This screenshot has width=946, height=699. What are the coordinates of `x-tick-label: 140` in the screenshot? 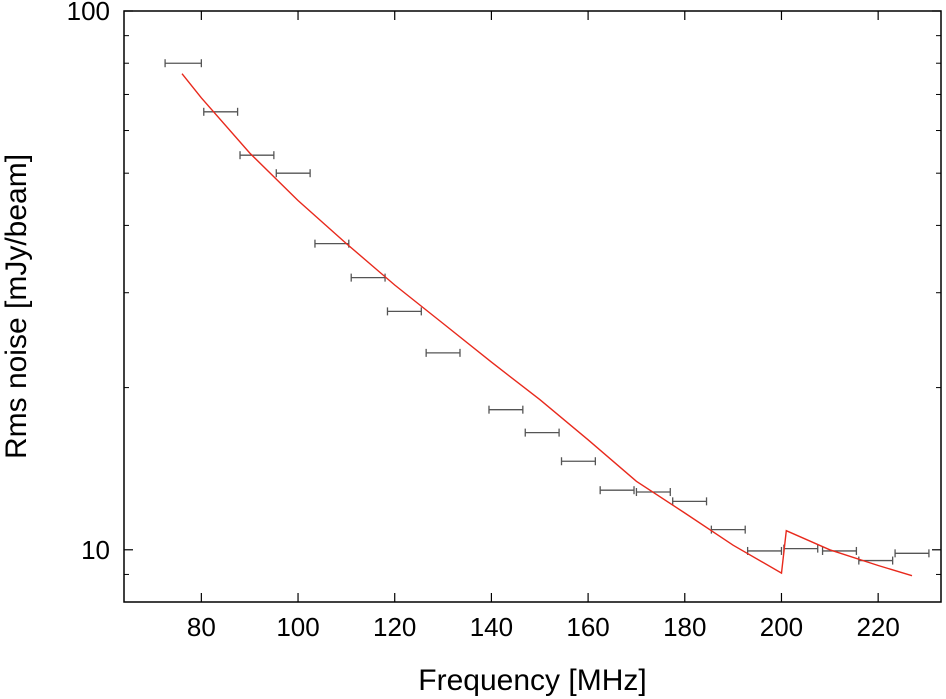 It's located at (491, 627).